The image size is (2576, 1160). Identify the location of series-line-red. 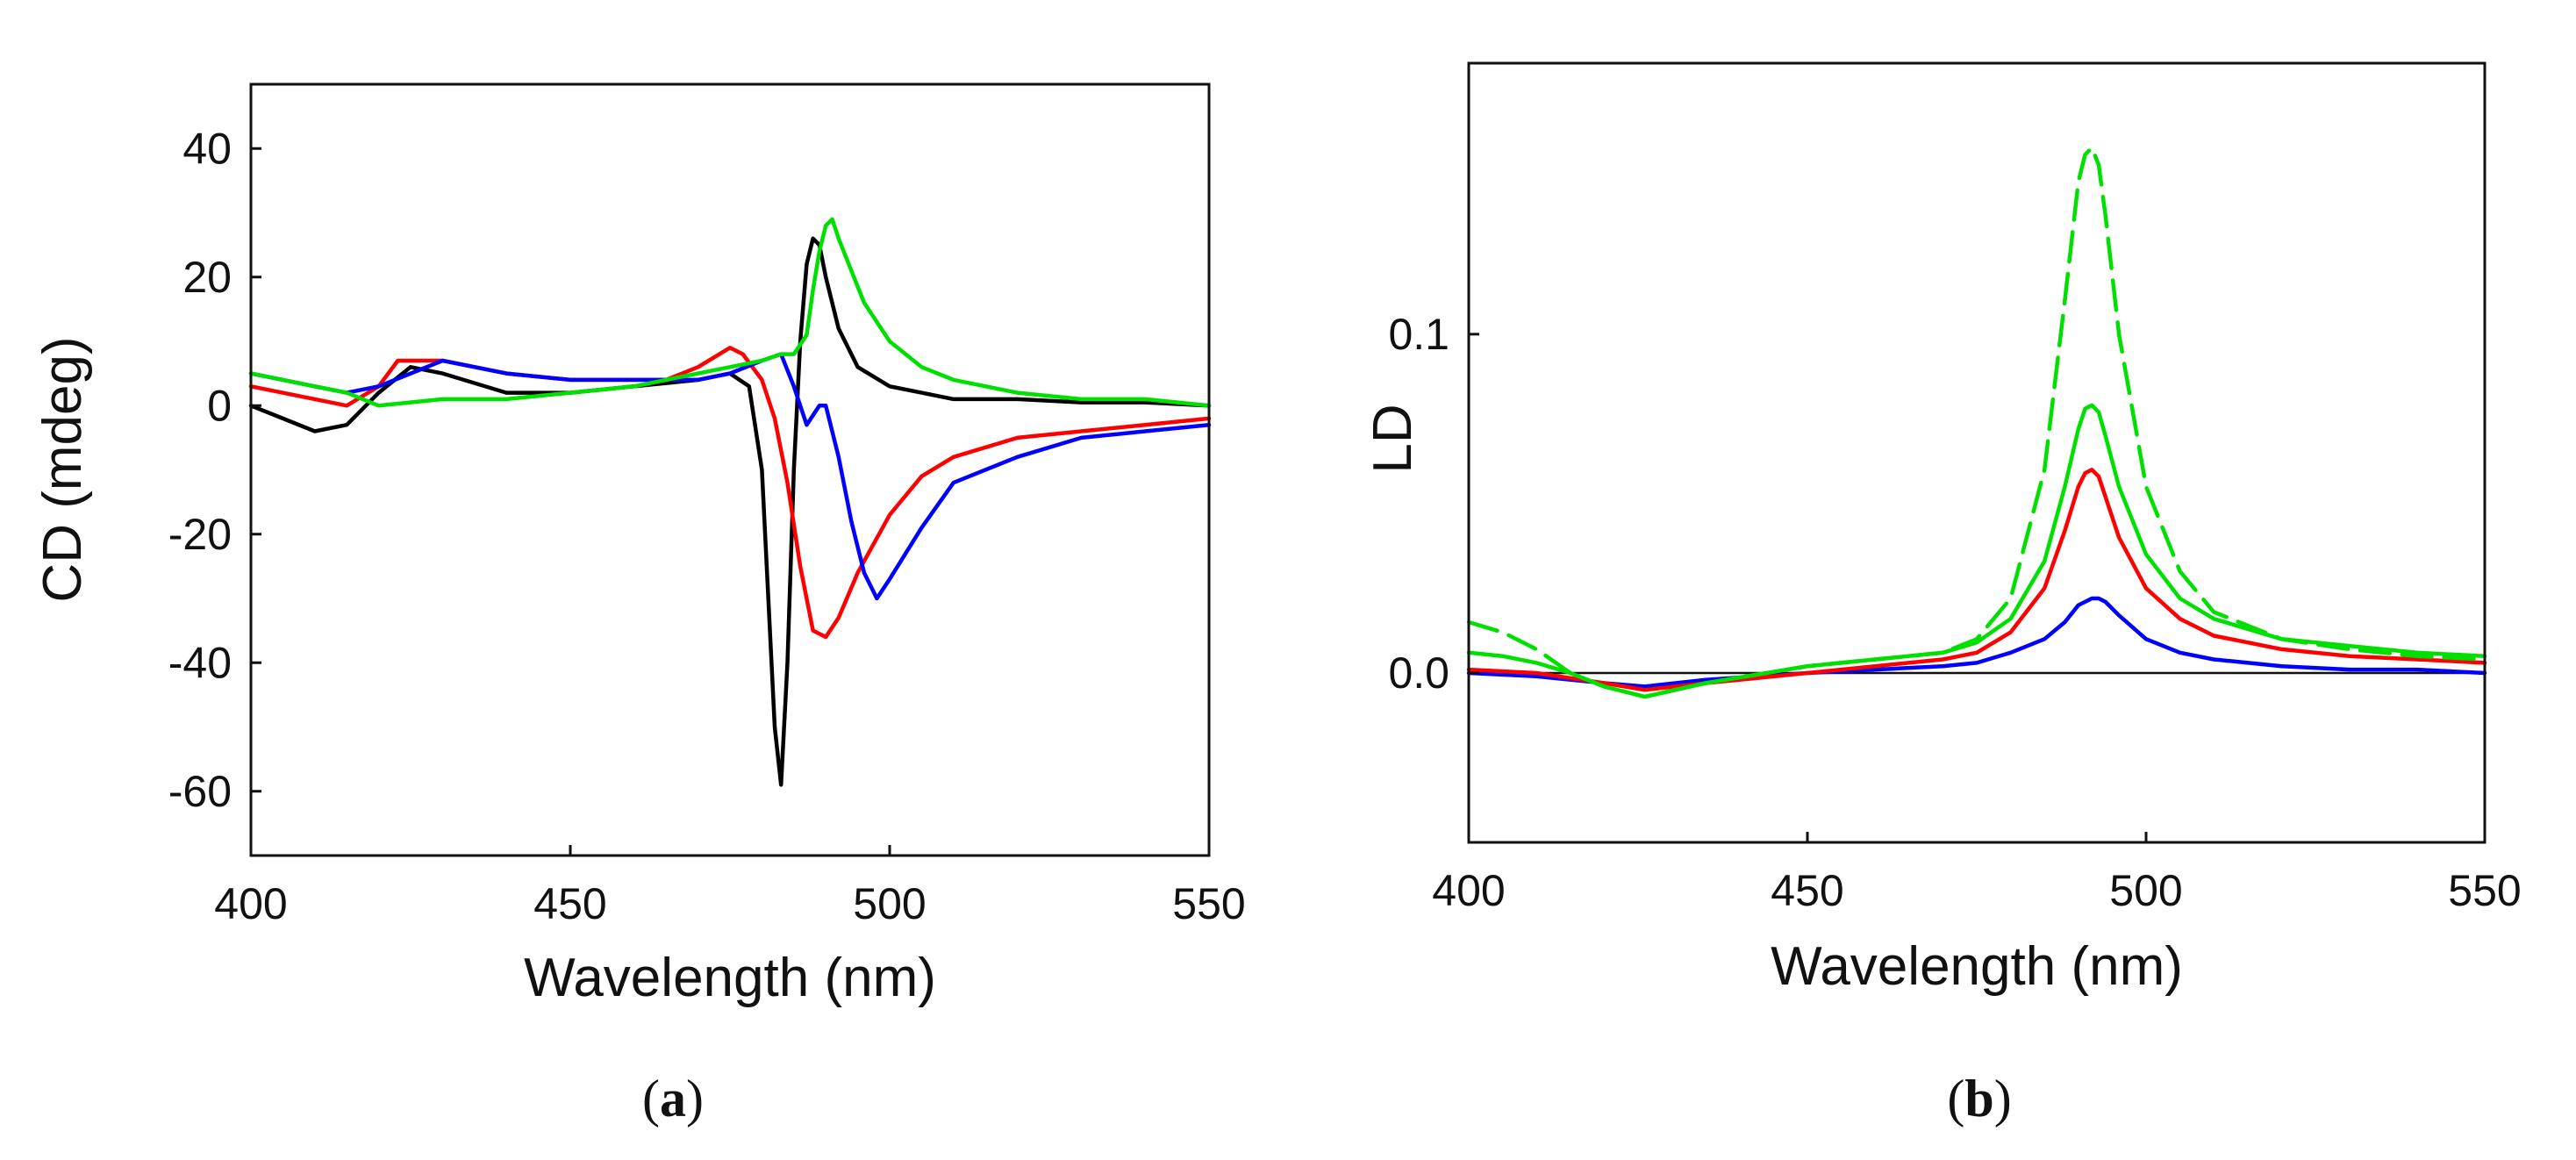
(730, 493).